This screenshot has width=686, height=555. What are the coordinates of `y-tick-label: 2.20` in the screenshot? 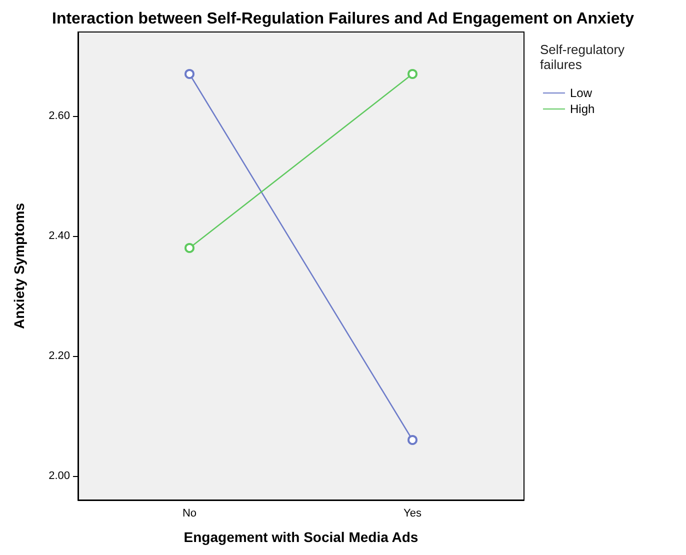 It's located at (59, 356).